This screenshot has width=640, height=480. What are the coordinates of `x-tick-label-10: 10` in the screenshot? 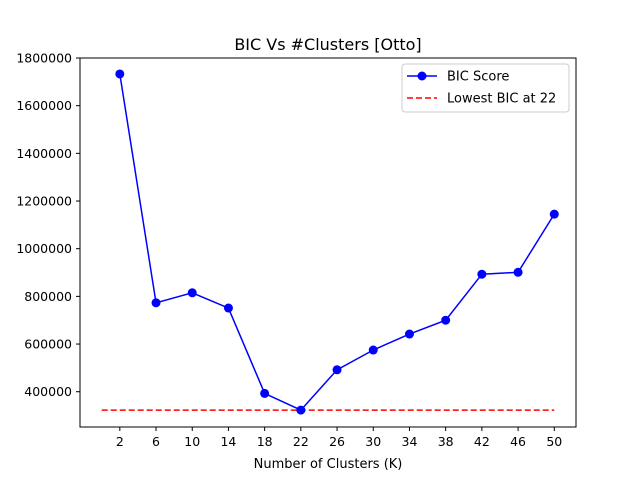 It's located at (192, 441).